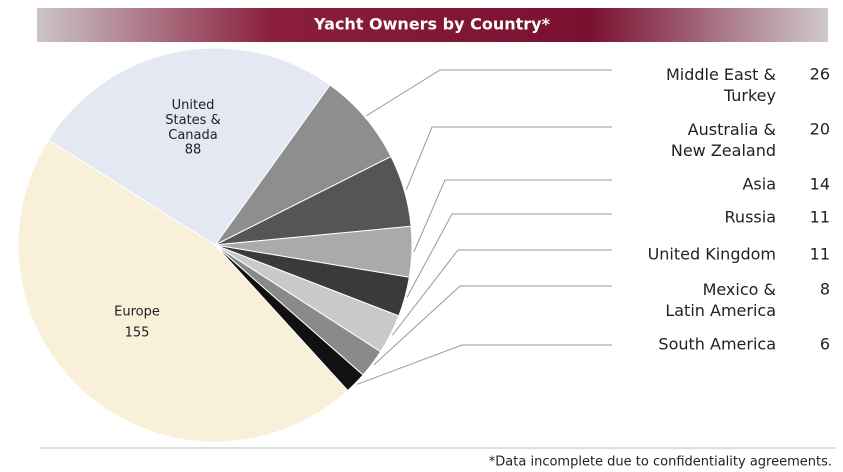 This screenshot has height=472, width=843. What do you see at coordinates (825, 289) in the screenshot?
I see `value-label: 8` at bounding box center [825, 289].